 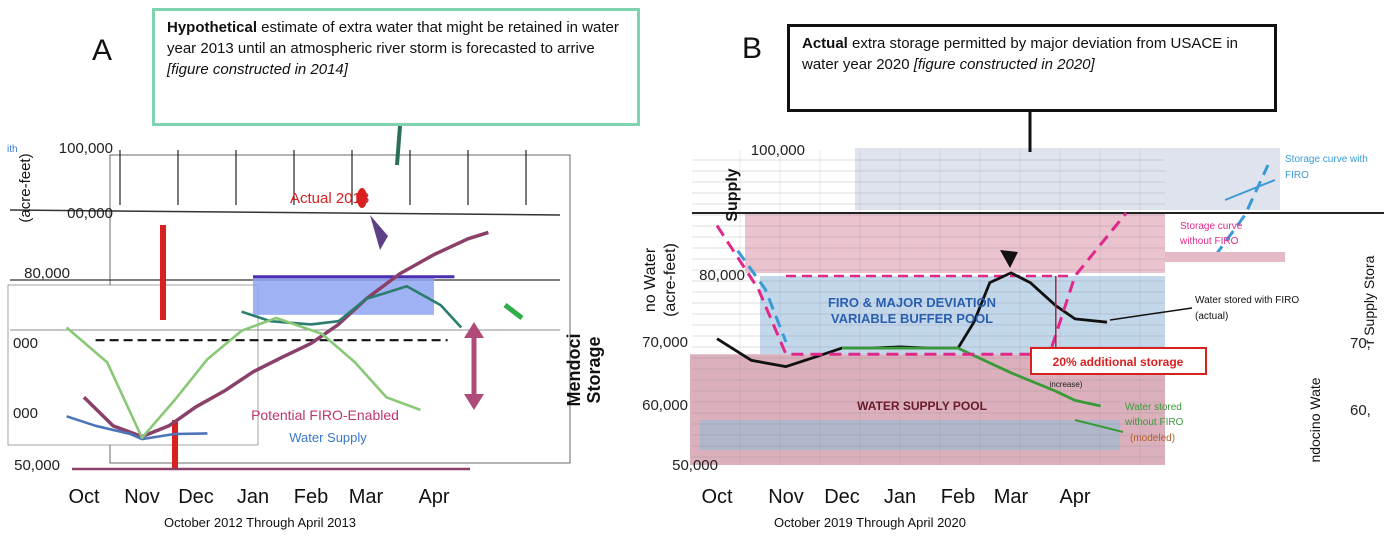 I want to click on panel-b-legend-label: FIRO, so click(x=1297, y=175).